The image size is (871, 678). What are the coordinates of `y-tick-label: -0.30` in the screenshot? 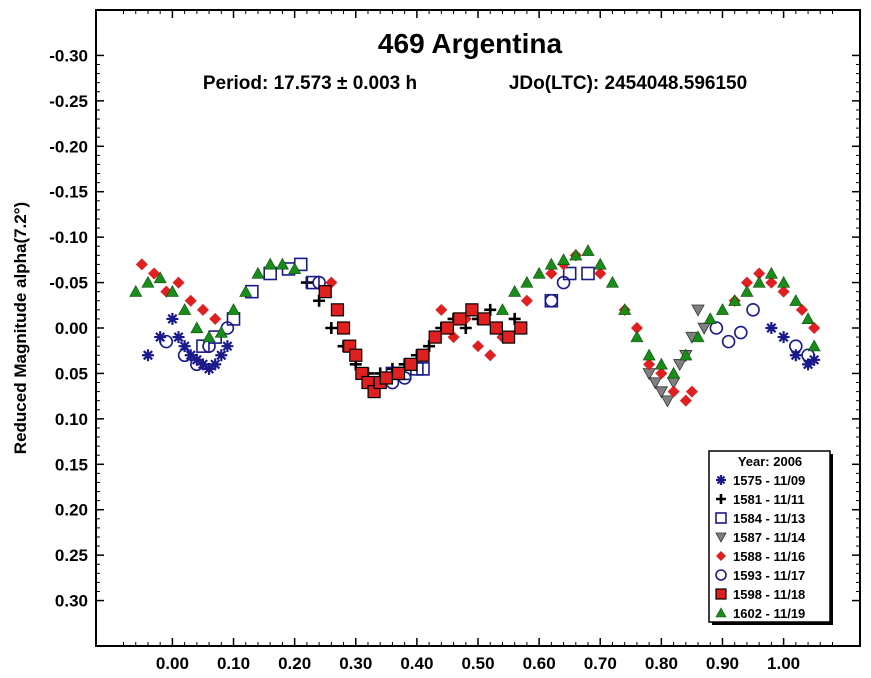 It's located at (68, 55).